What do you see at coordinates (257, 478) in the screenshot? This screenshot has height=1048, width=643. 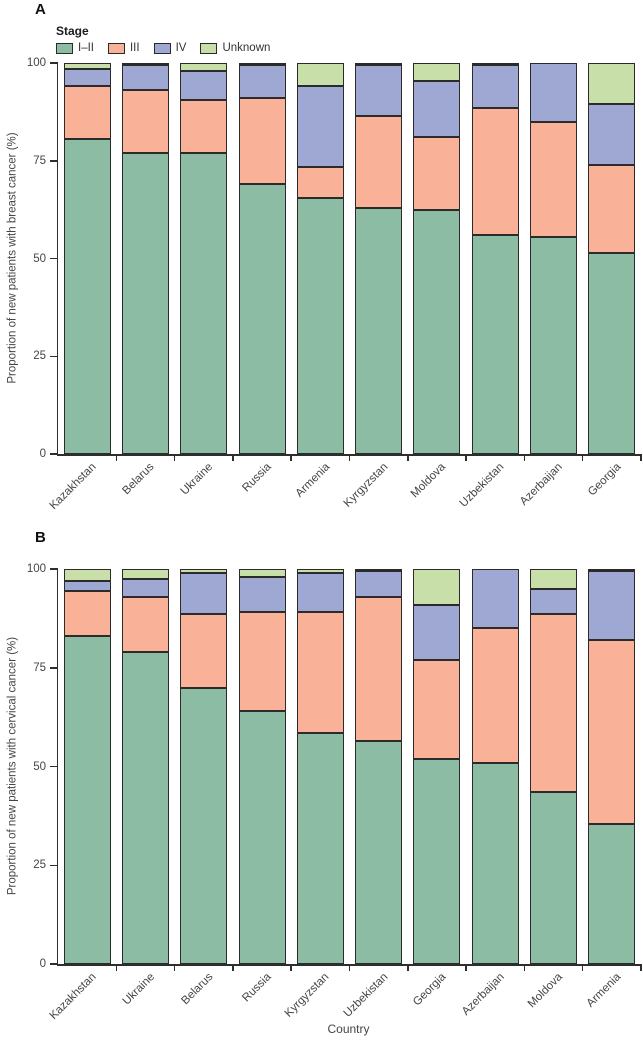 I see `x-category-label-text: Russia` at bounding box center [257, 478].